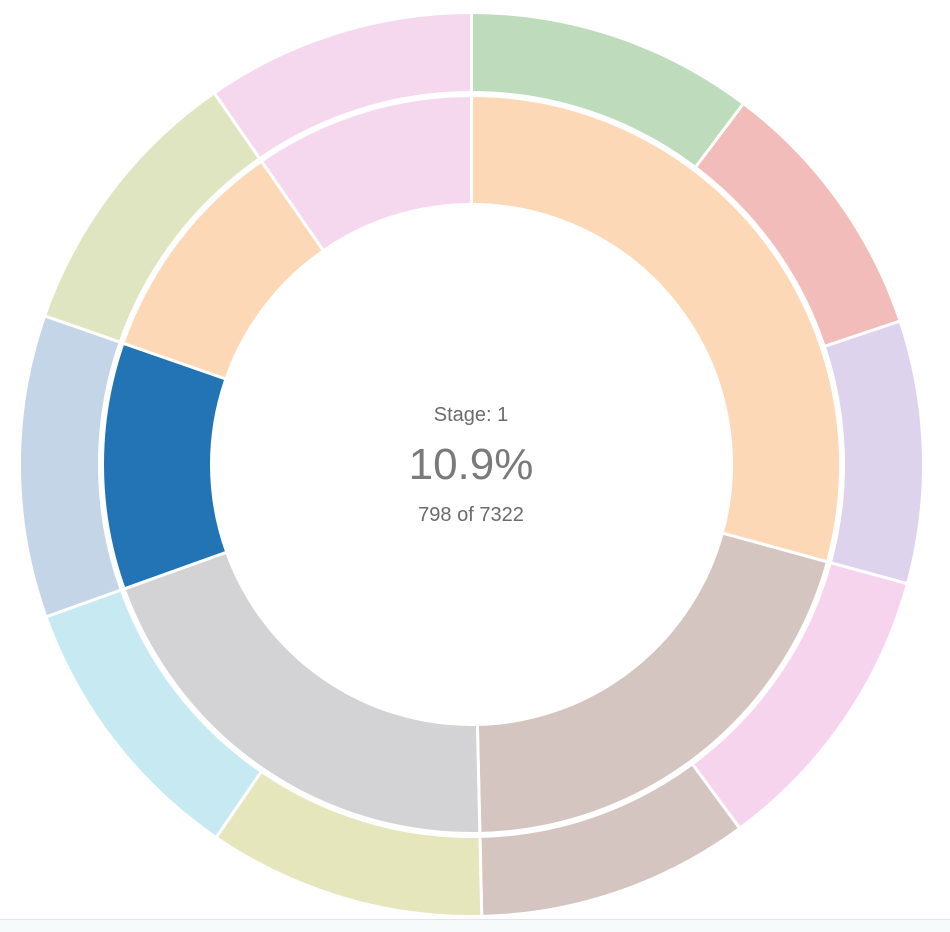  What do you see at coordinates (475, 925) in the screenshot?
I see `panel-footer-divider` at bounding box center [475, 925].